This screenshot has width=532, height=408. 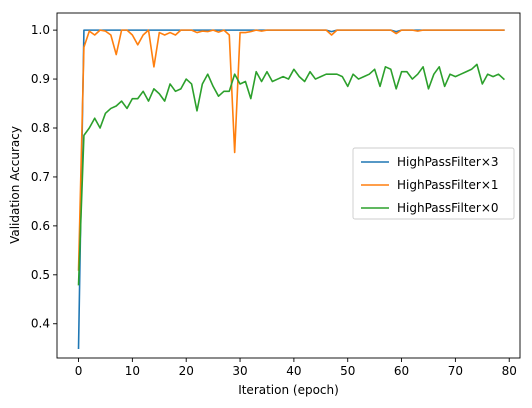 What do you see at coordinates (40, 177) in the screenshot?
I see `y-tick-label: 0.7` at bounding box center [40, 177].